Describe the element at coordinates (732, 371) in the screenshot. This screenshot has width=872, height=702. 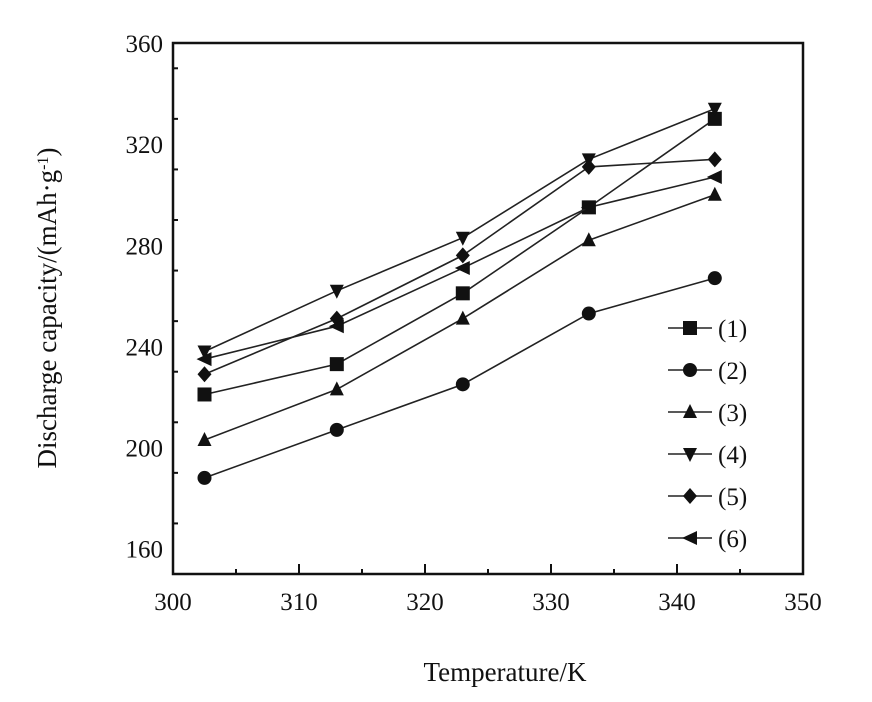
I see `legend-label: (2)` at that location.